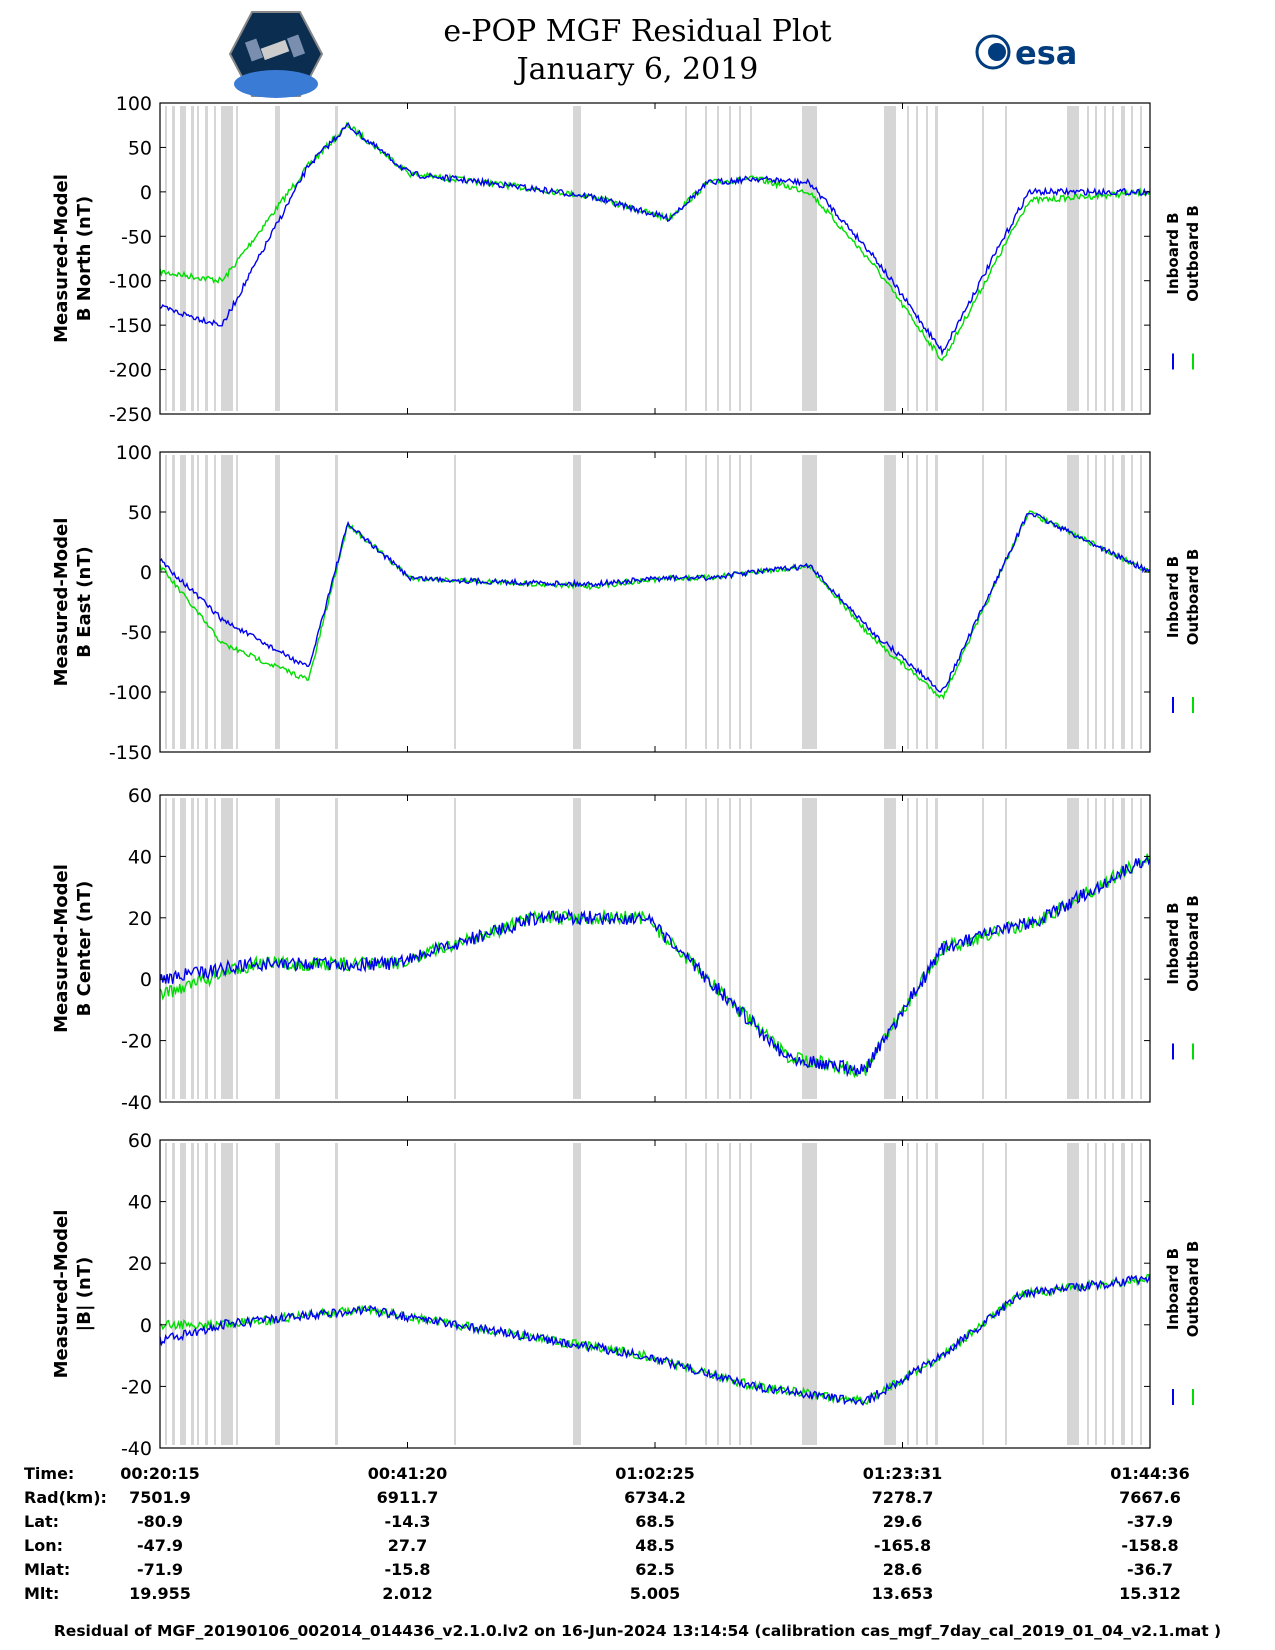 The width and height of the screenshot is (1275, 1650). I want to click on chart-date: January 6, 2019, so click(637, 69).